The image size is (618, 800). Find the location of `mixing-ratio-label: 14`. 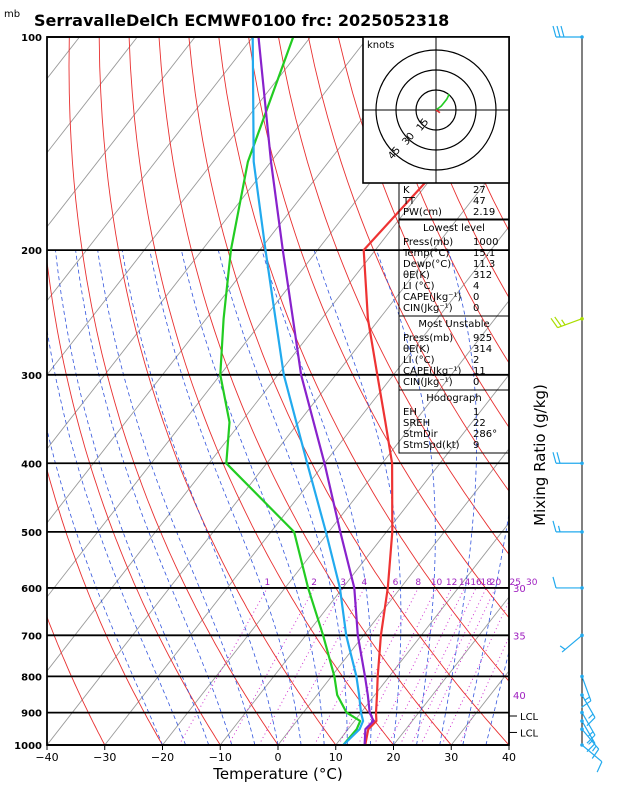

mixing-ratio-label: 14 is located at coordinates (465, 583).